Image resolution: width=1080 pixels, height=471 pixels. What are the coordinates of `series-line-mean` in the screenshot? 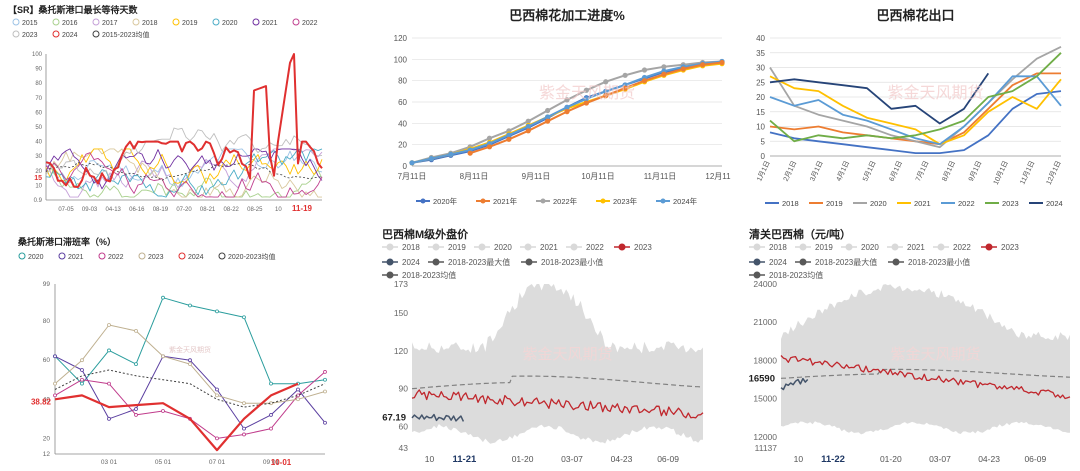 It's located at (190, 388).